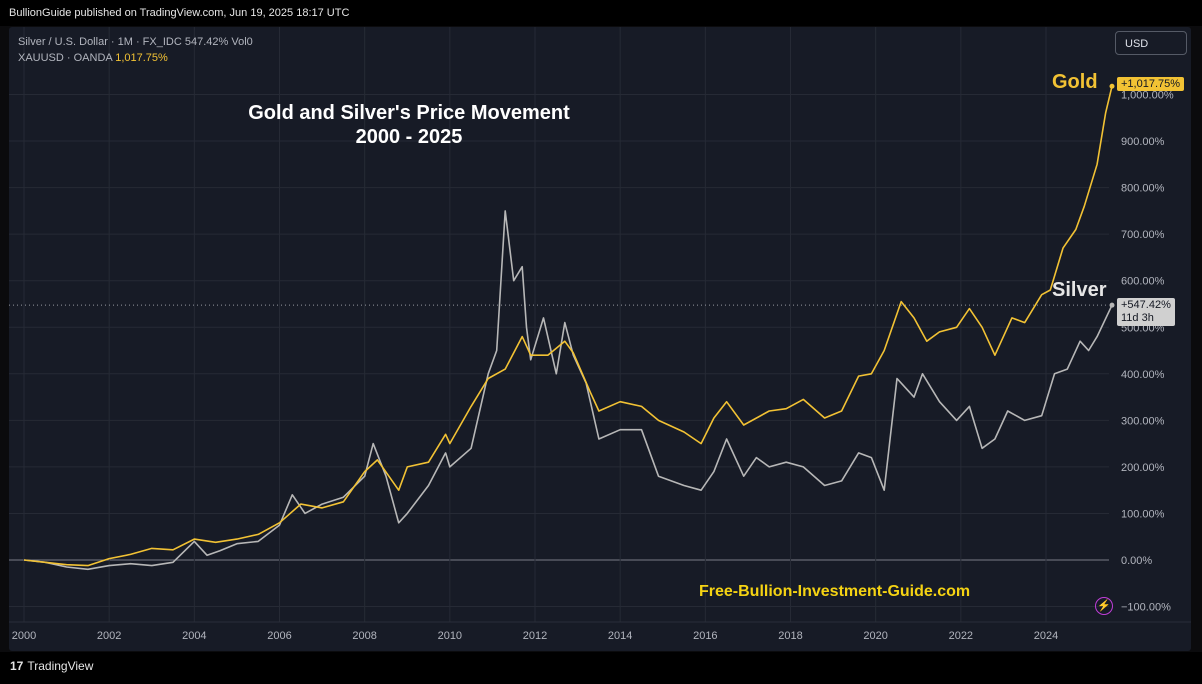 The height and width of the screenshot is (684, 1202). What do you see at coordinates (17, 666) in the screenshot?
I see `tradingview-logo-icon: 17` at bounding box center [17, 666].